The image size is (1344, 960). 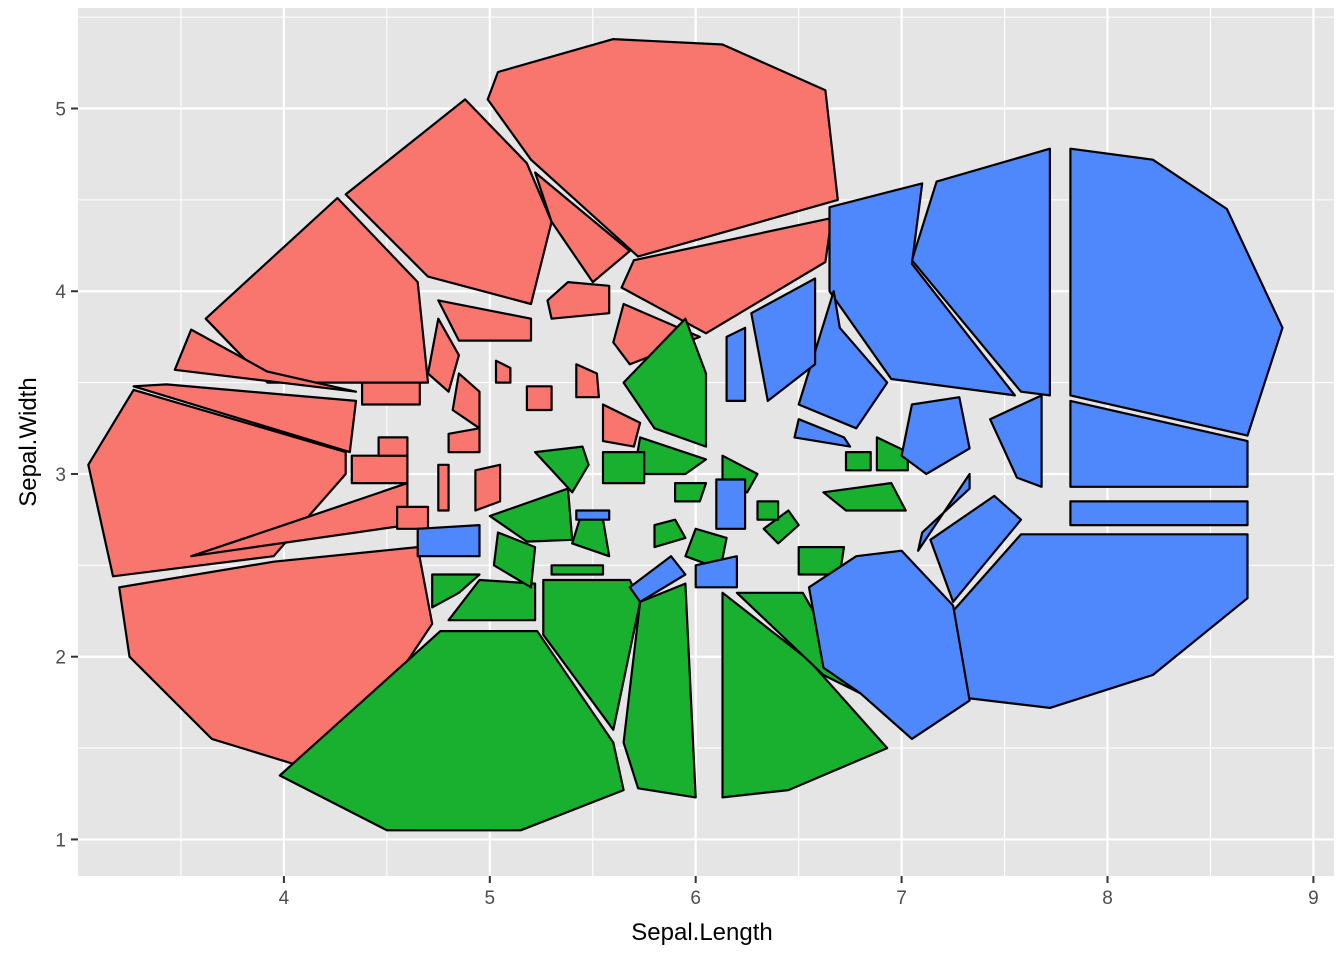 I want to click on x-tick-label: 7, so click(x=901, y=898).